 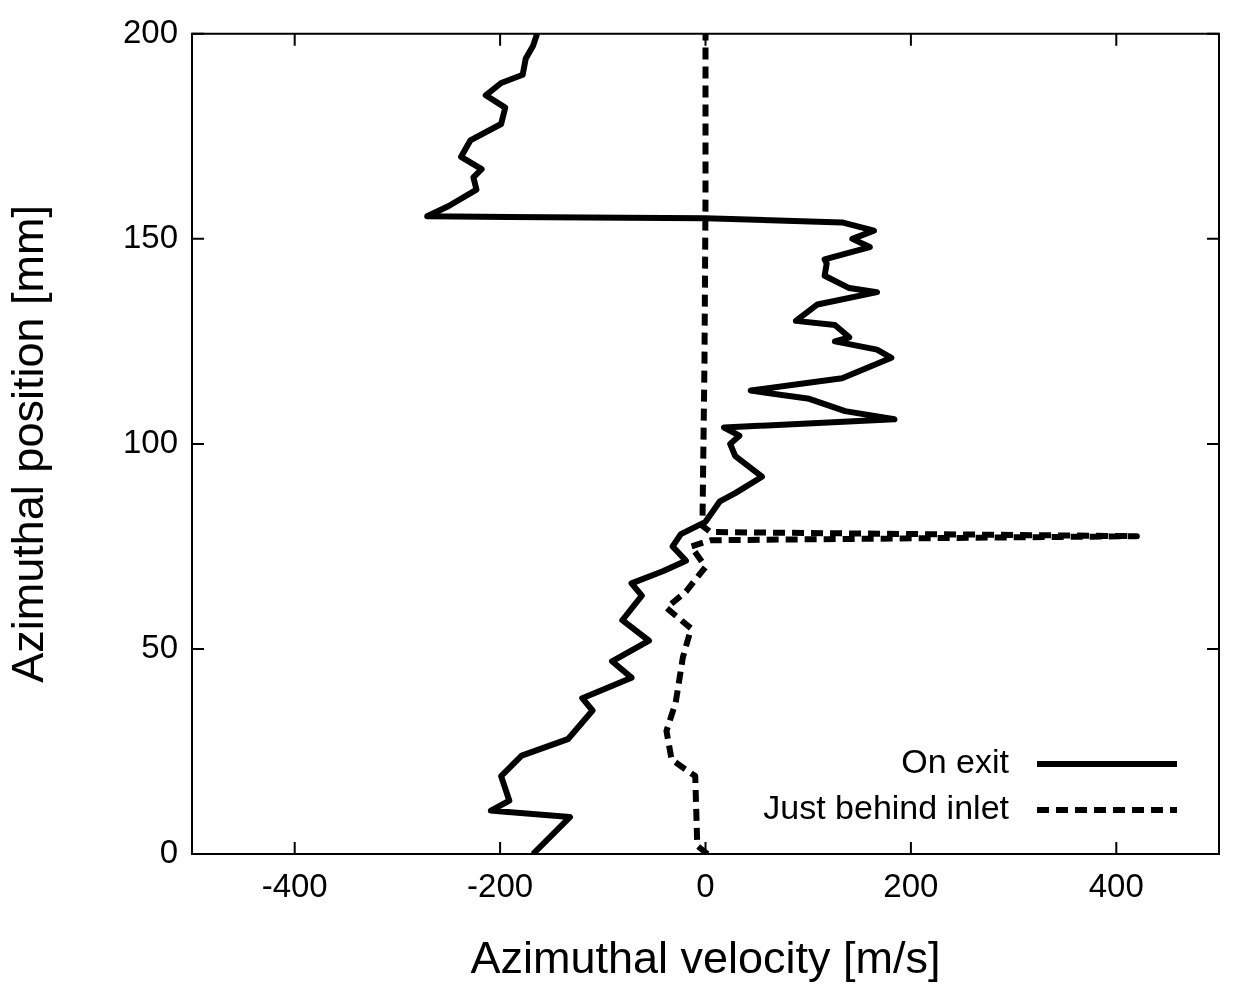 I want to click on x-tick-label: -400, so click(x=294, y=885).